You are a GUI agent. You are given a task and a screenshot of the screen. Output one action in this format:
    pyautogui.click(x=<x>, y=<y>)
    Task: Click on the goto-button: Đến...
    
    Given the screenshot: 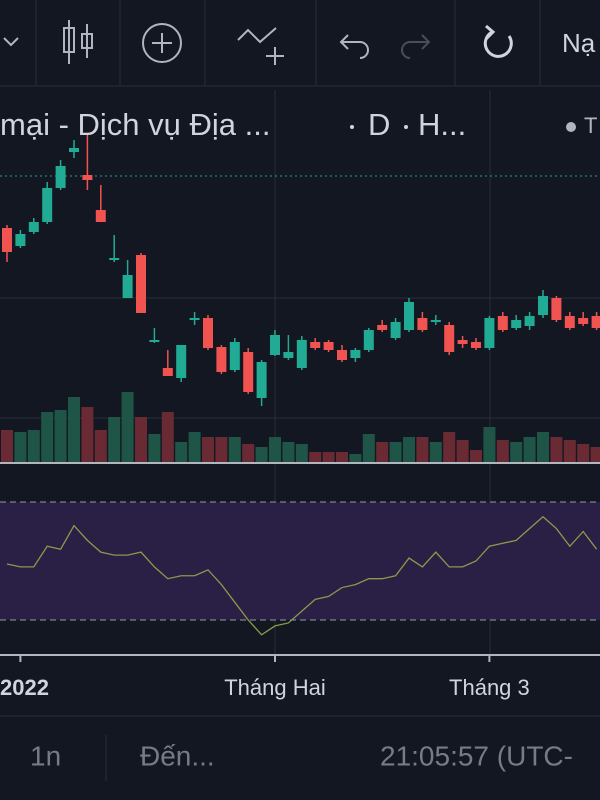 What is the action you would take?
    pyautogui.click(x=177, y=755)
    